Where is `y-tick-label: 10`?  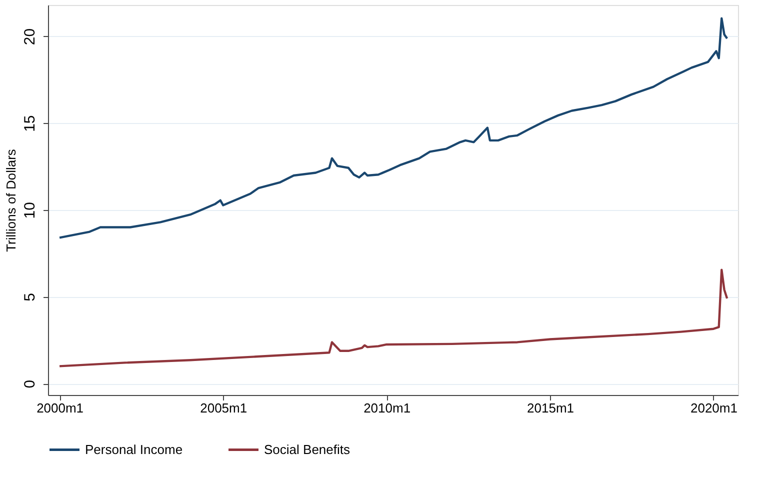
y-tick-label: 10 is located at coordinates (30, 210).